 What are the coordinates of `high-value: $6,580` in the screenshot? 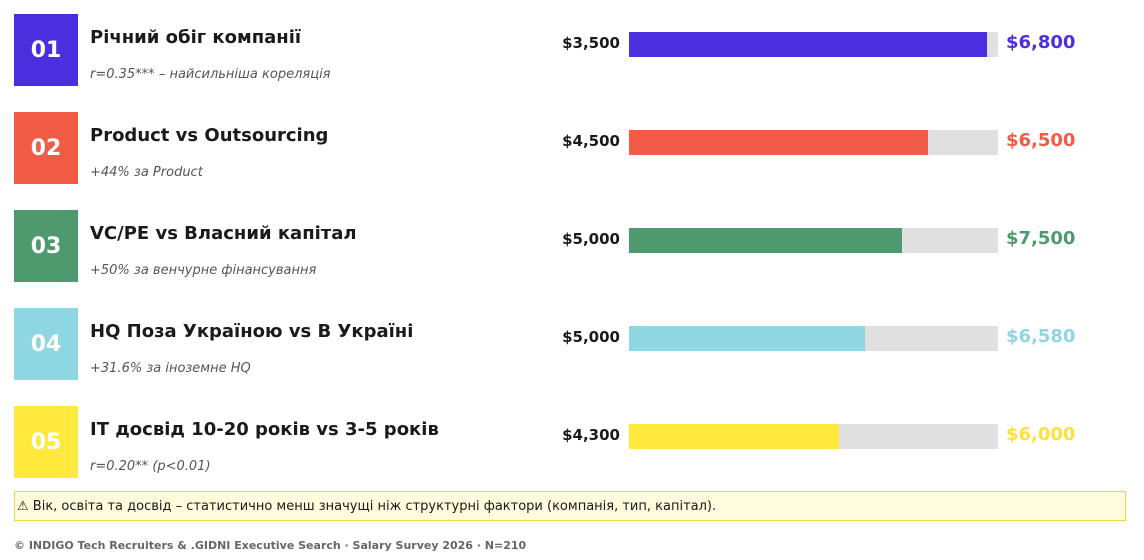 It's located at (1041, 336).